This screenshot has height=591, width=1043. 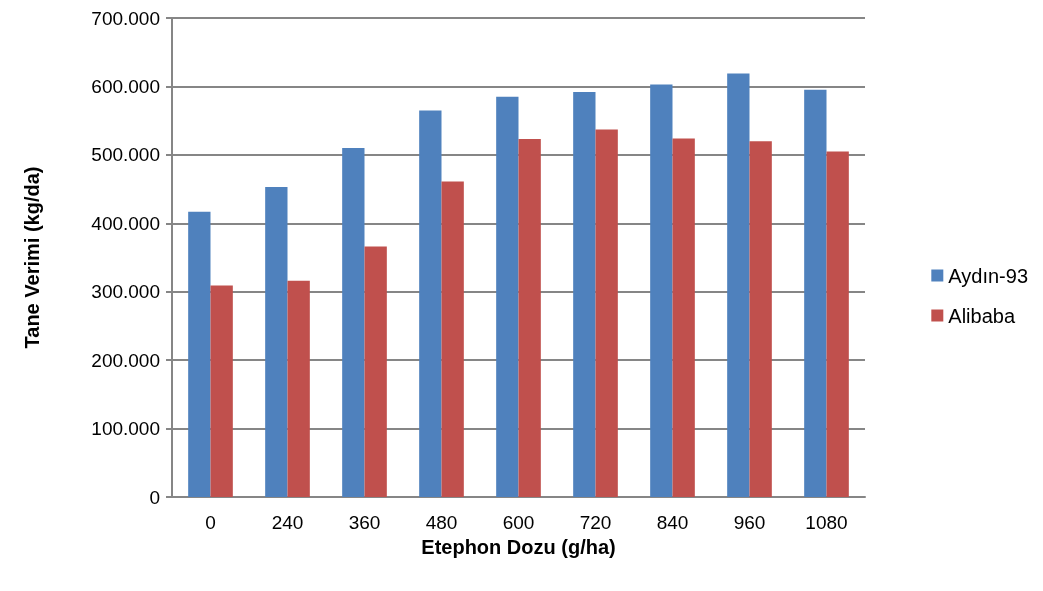 I want to click on x-tick-label: 600, so click(x=518, y=522).